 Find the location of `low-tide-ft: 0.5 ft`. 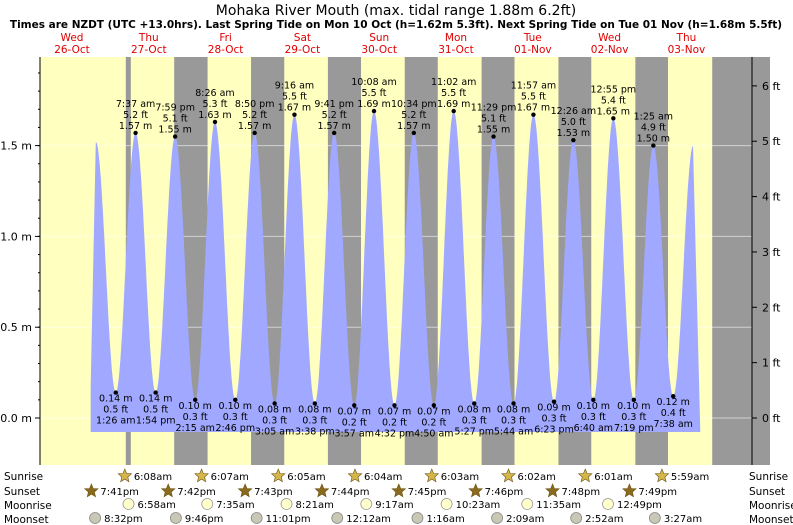

low-tide-ft: 0.5 ft is located at coordinates (155, 410).